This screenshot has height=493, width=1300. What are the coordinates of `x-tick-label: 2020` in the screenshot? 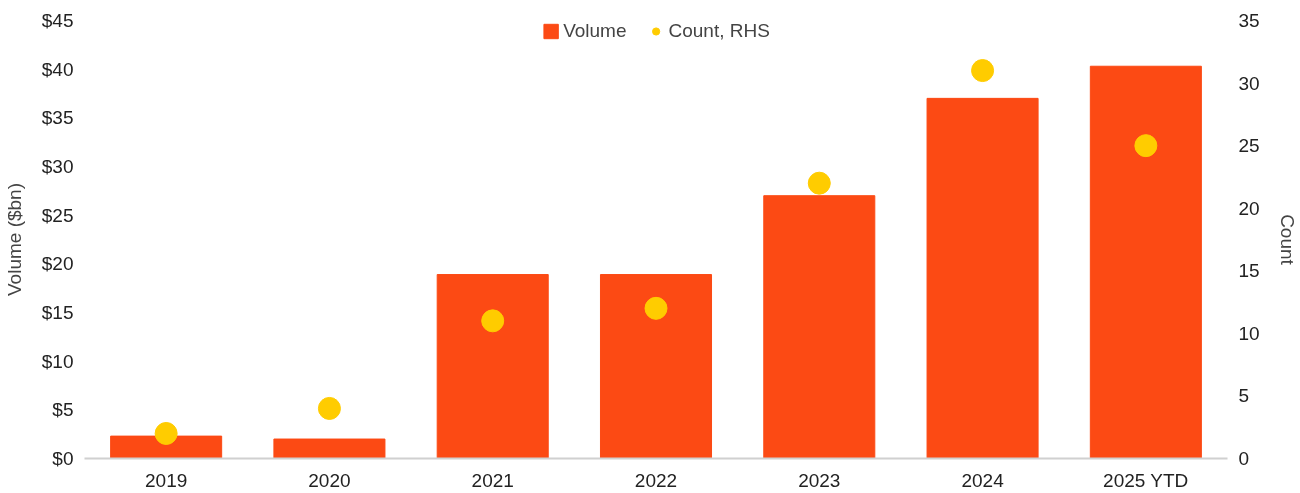 It's located at (329, 480).